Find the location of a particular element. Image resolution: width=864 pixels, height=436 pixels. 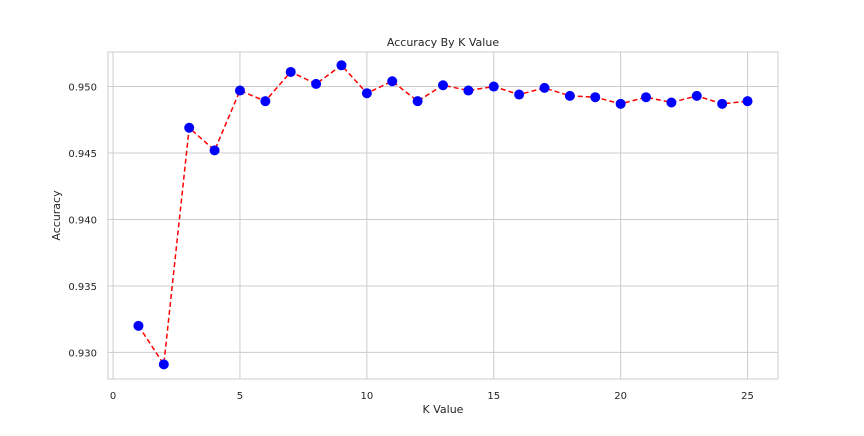

y-tick-label: 0.945 is located at coordinates (82, 154).